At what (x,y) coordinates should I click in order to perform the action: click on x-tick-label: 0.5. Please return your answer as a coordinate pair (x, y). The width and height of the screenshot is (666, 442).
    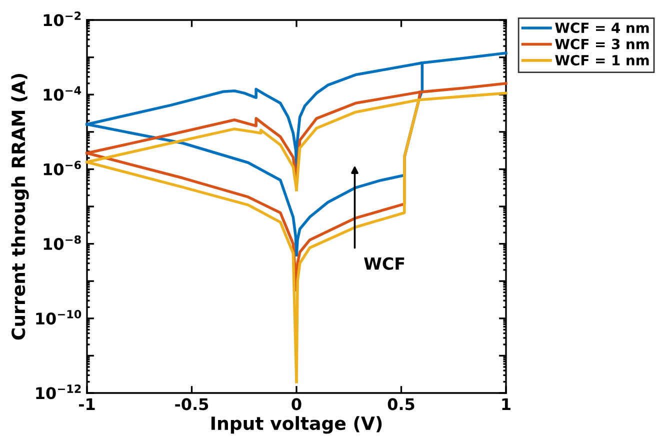
    Looking at the image, I should click on (401, 404).